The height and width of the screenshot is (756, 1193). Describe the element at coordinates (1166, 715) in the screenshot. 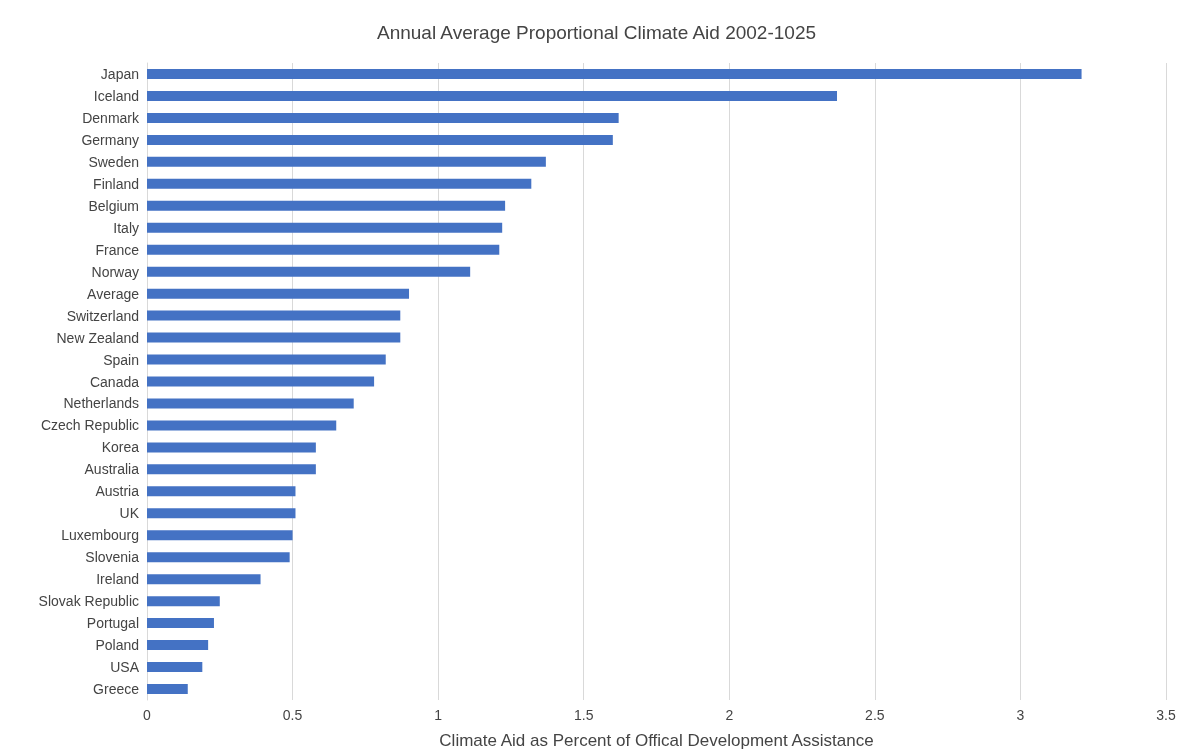

I see `x-tick-label: 3.5` at that location.